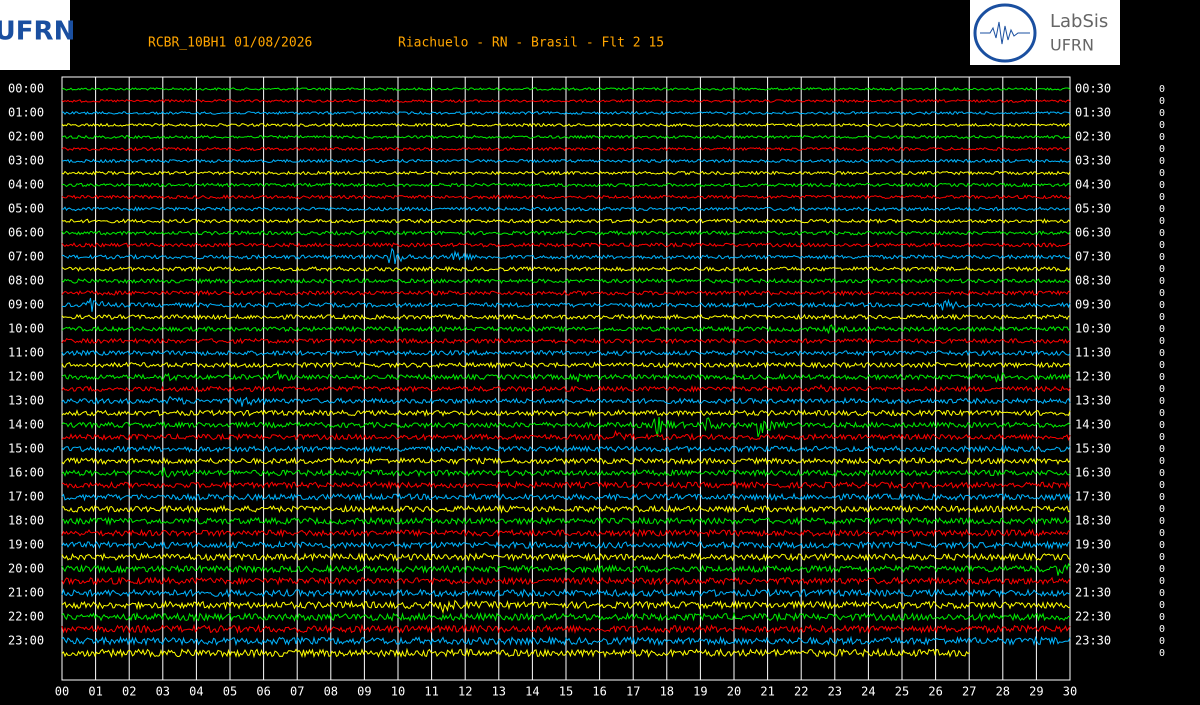 This screenshot has height=705, width=1200. I want to click on x-tick-label: 02, so click(129, 692).